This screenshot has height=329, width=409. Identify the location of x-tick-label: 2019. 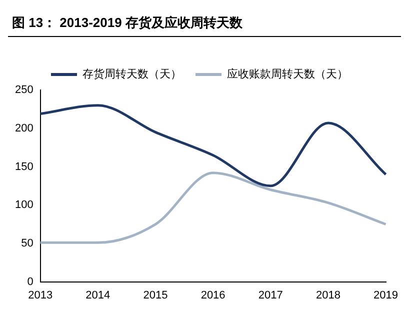
(386, 295).